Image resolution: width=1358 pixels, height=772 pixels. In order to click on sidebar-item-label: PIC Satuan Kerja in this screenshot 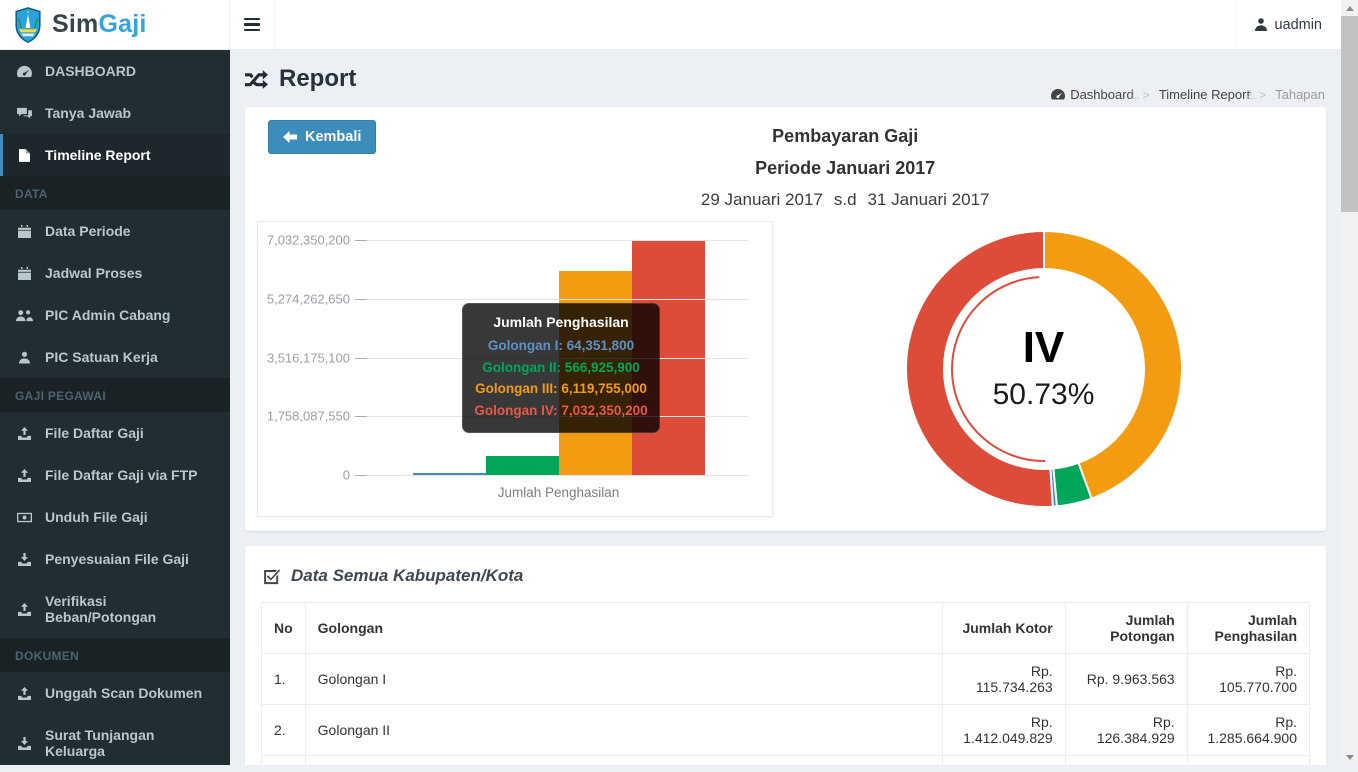, I will do `click(101, 357)`.